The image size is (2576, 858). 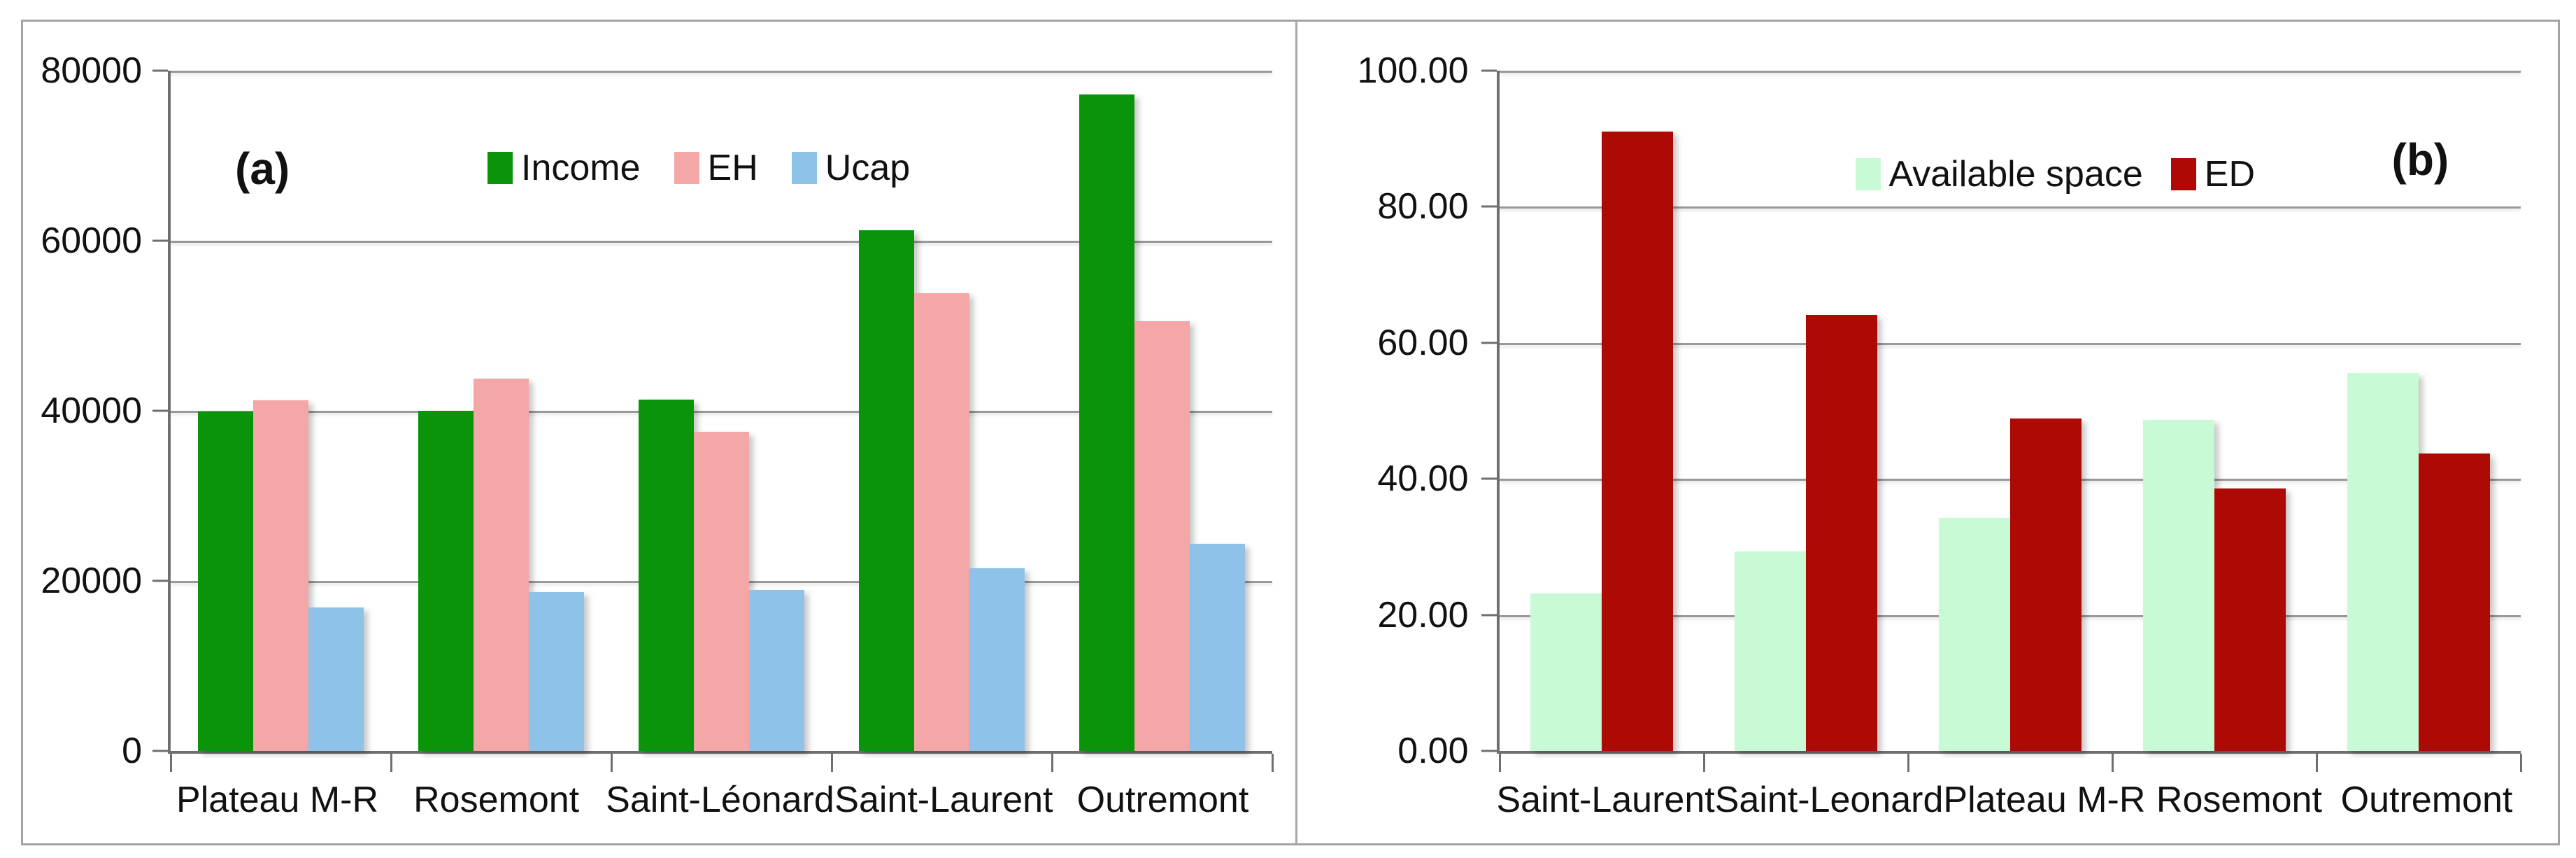 I want to click on bar-available-space-rosemont, so click(x=2178, y=585).